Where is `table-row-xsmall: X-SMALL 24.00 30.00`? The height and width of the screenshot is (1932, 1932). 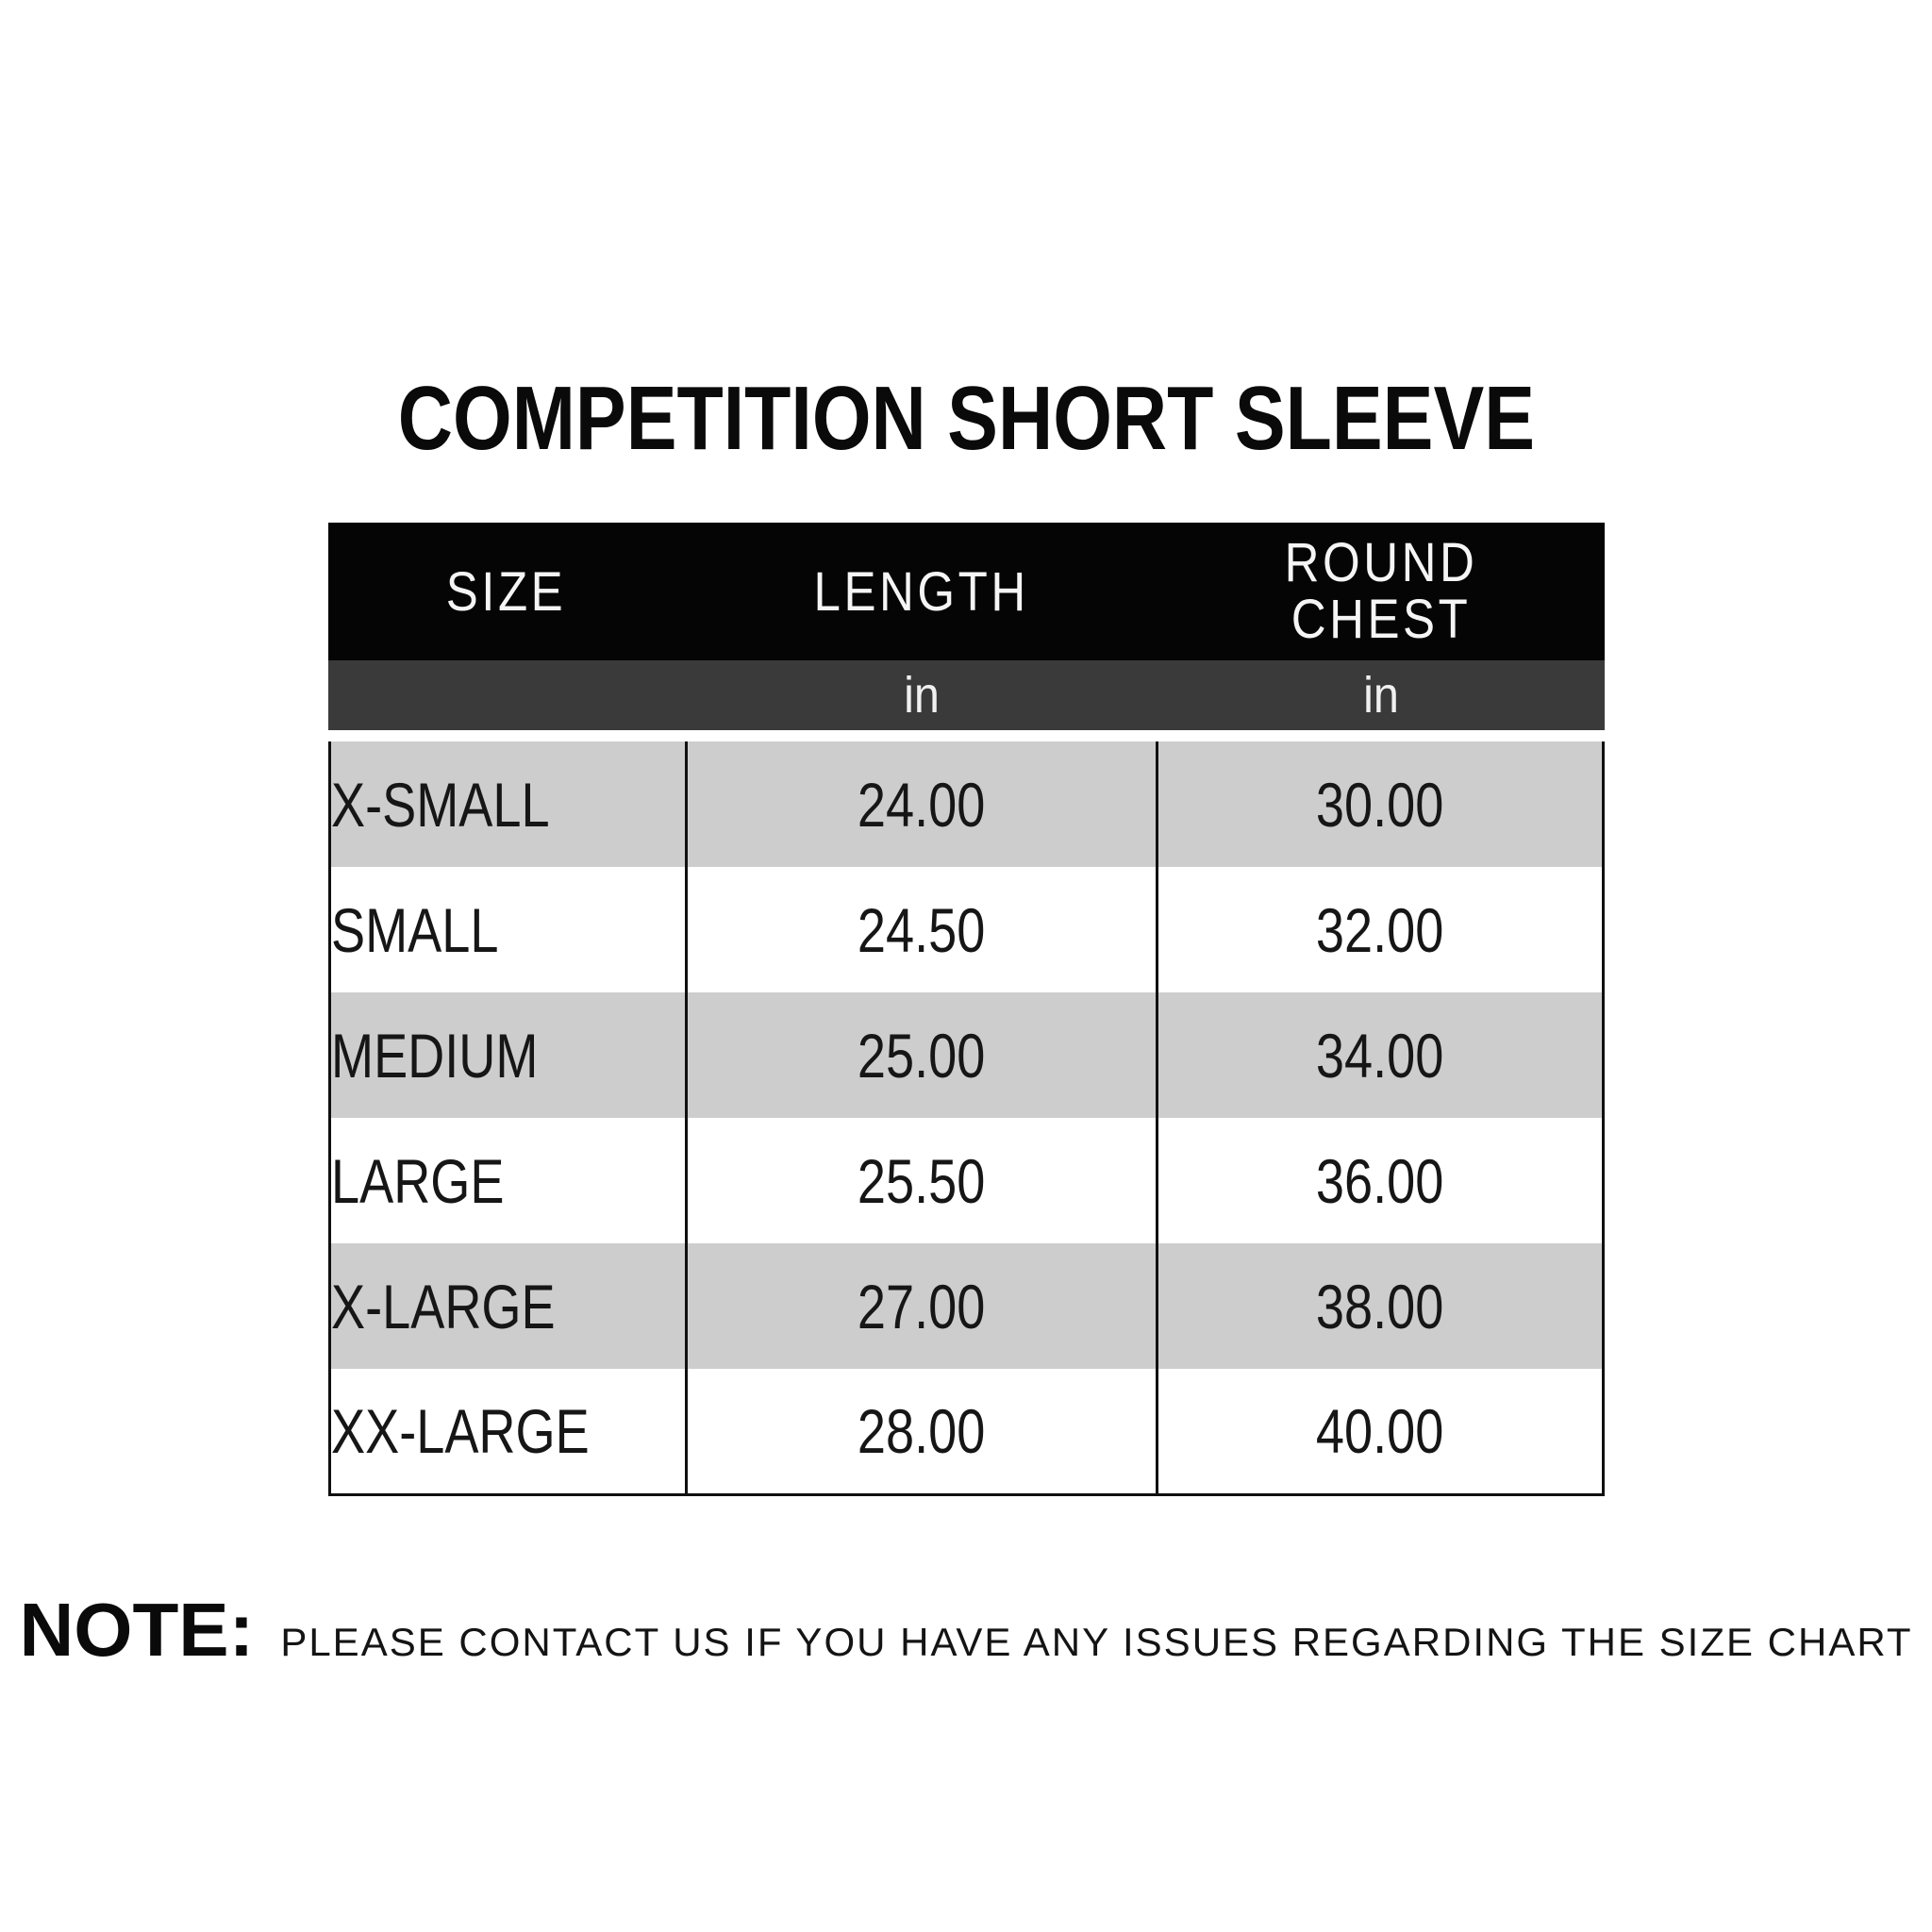 table-row-xsmall: X-SMALL 24.00 30.00 is located at coordinates (966, 804).